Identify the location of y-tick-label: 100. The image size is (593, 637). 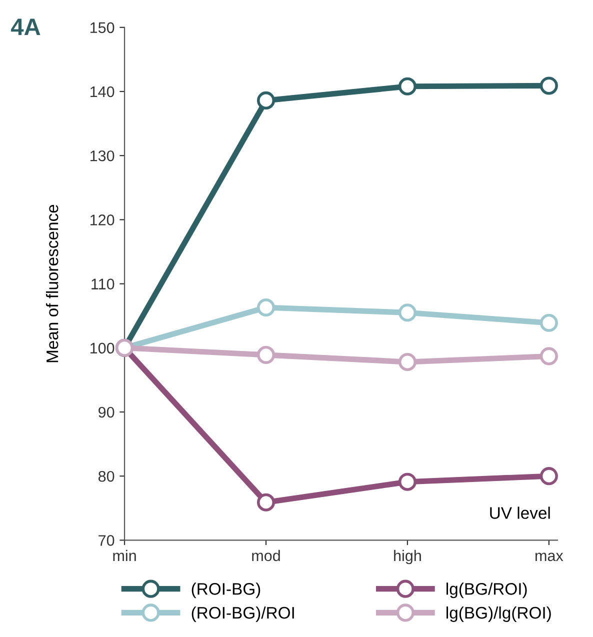
(102, 348).